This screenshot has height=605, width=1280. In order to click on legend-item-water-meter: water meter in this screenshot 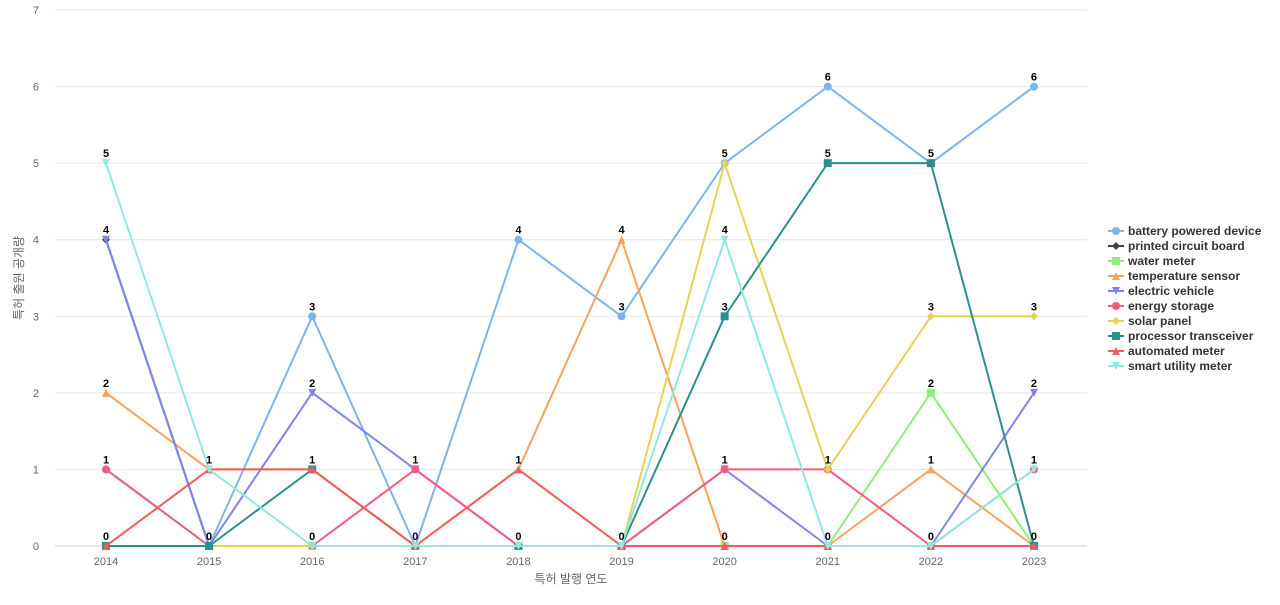, I will do `click(1152, 261)`.